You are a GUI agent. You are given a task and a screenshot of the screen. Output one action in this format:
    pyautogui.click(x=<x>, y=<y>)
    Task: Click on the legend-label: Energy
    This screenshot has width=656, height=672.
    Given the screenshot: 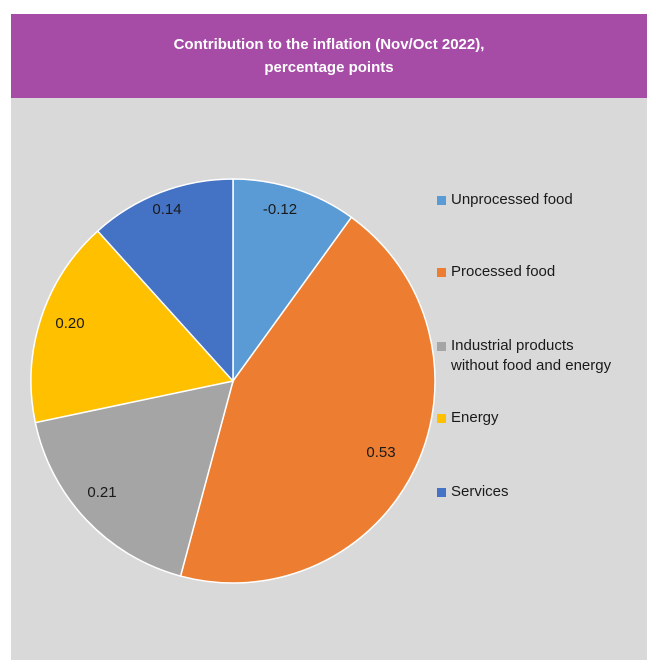 What is the action you would take?
    pyautogui.click(x=475, y=417)
    